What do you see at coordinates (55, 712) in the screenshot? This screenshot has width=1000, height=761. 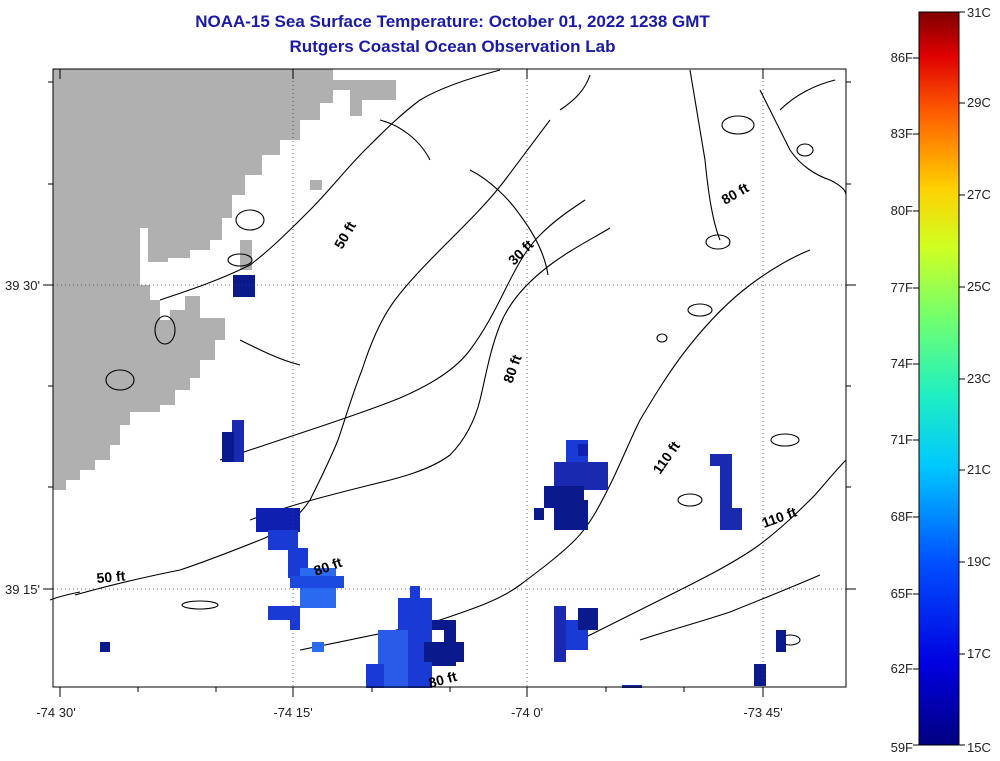 I see `x-tick-label: -74 30'` at bounding box center [55, 712].